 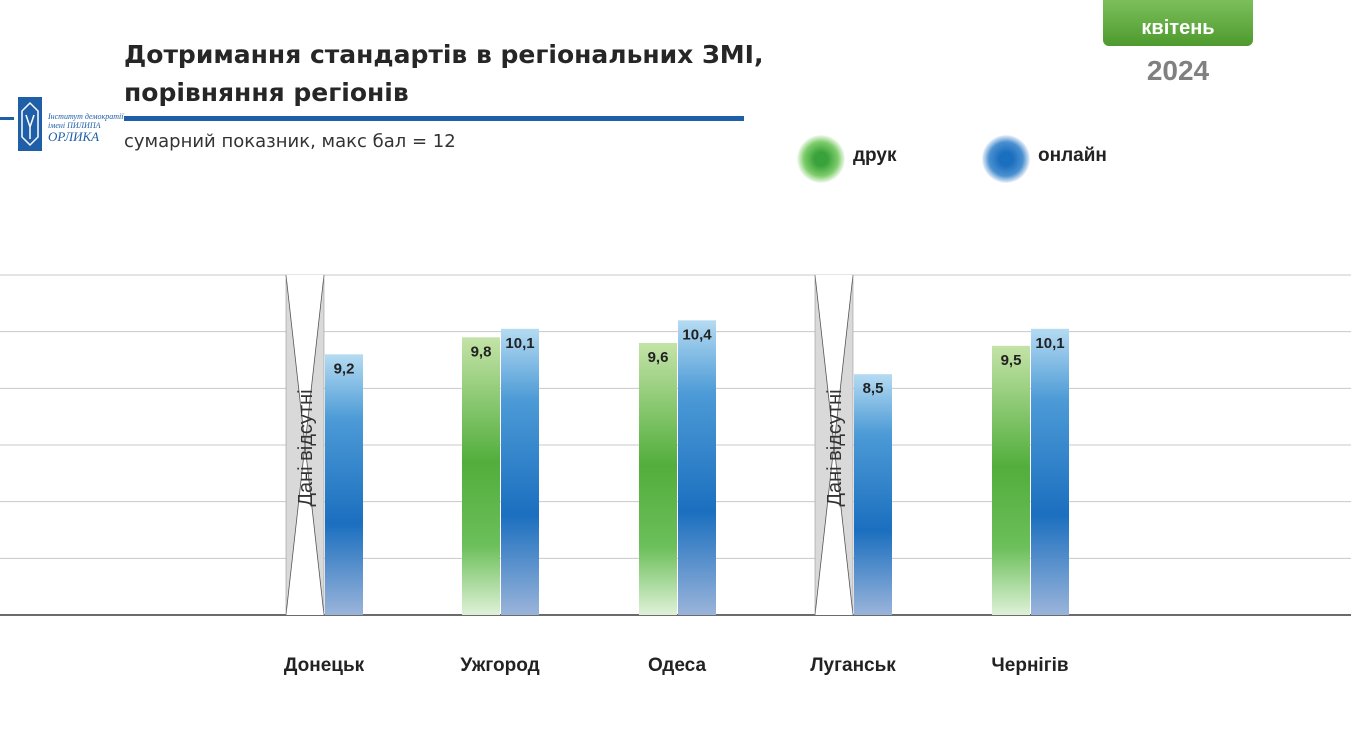 I want to click on data-label-print: 9,8, so click(x=481, y=351).